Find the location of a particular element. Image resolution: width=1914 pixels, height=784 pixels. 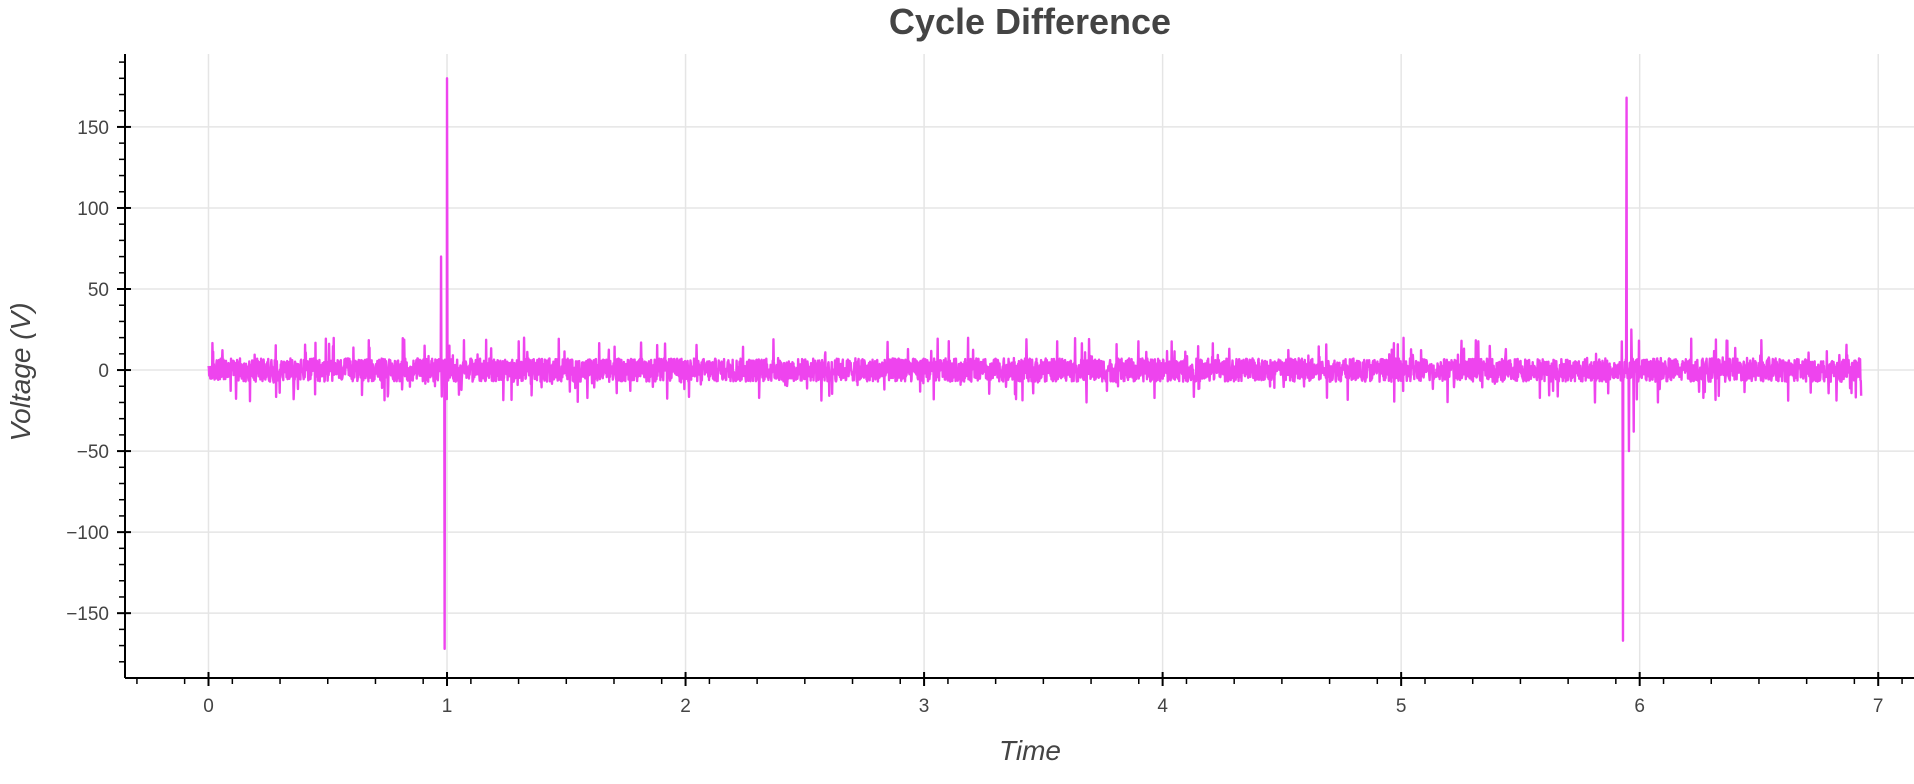

x-tick-label: 1 is located at coordinates (447, 706).